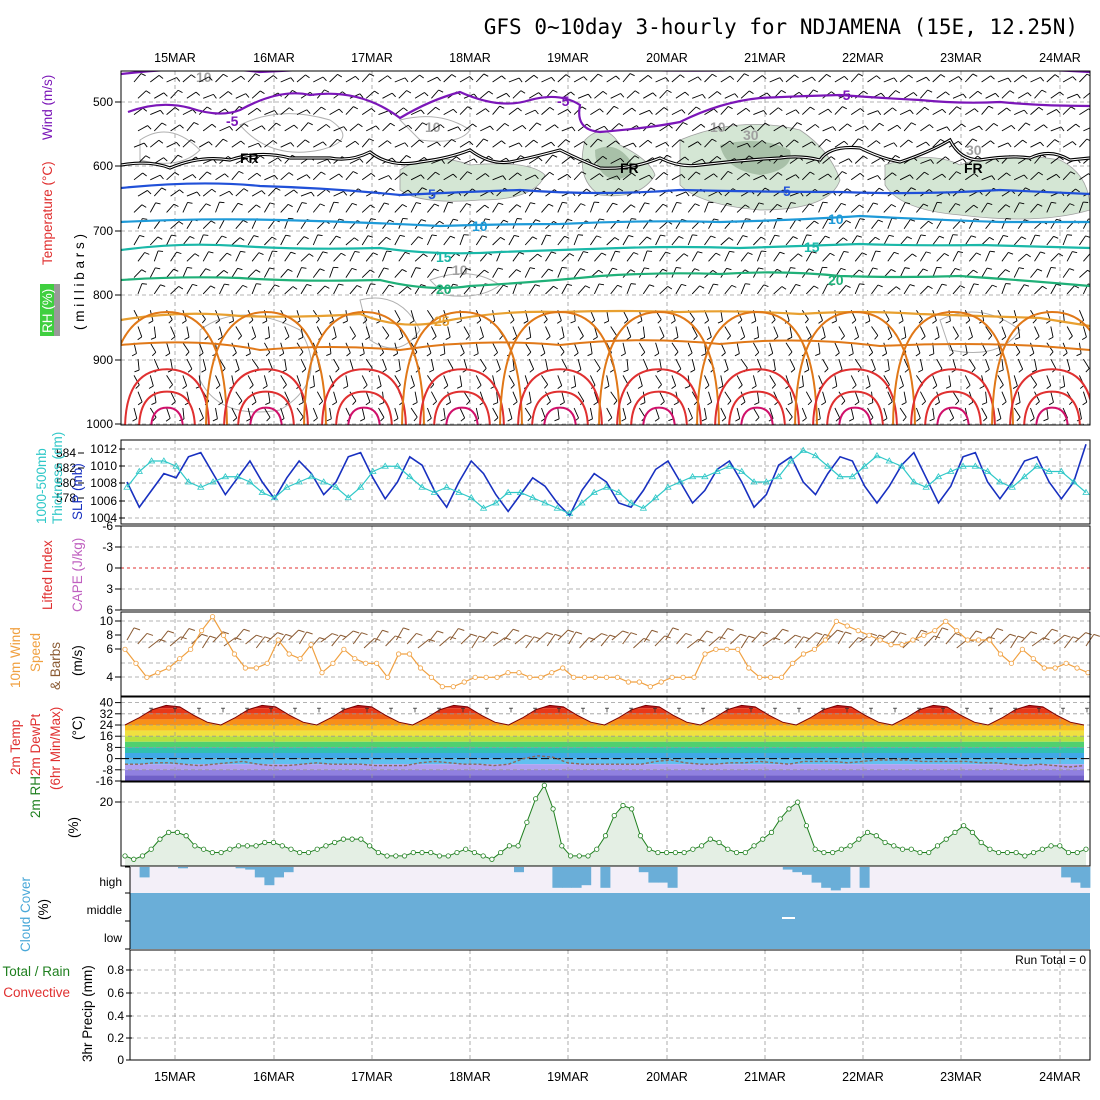 The height and width of the screenshot is (1100, 1100). What do you see at coordinates (604, 739) in the screenshot?
I see `temp-band` at bounding box center [604, 739].